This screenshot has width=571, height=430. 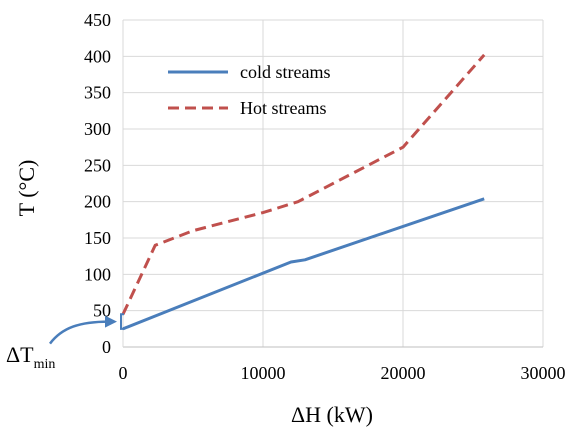 What do you see at coordinates (30, 357) in the screenshot?
I see `delta-t-min-label: ΔTmin` at bounding box center [30, 357].